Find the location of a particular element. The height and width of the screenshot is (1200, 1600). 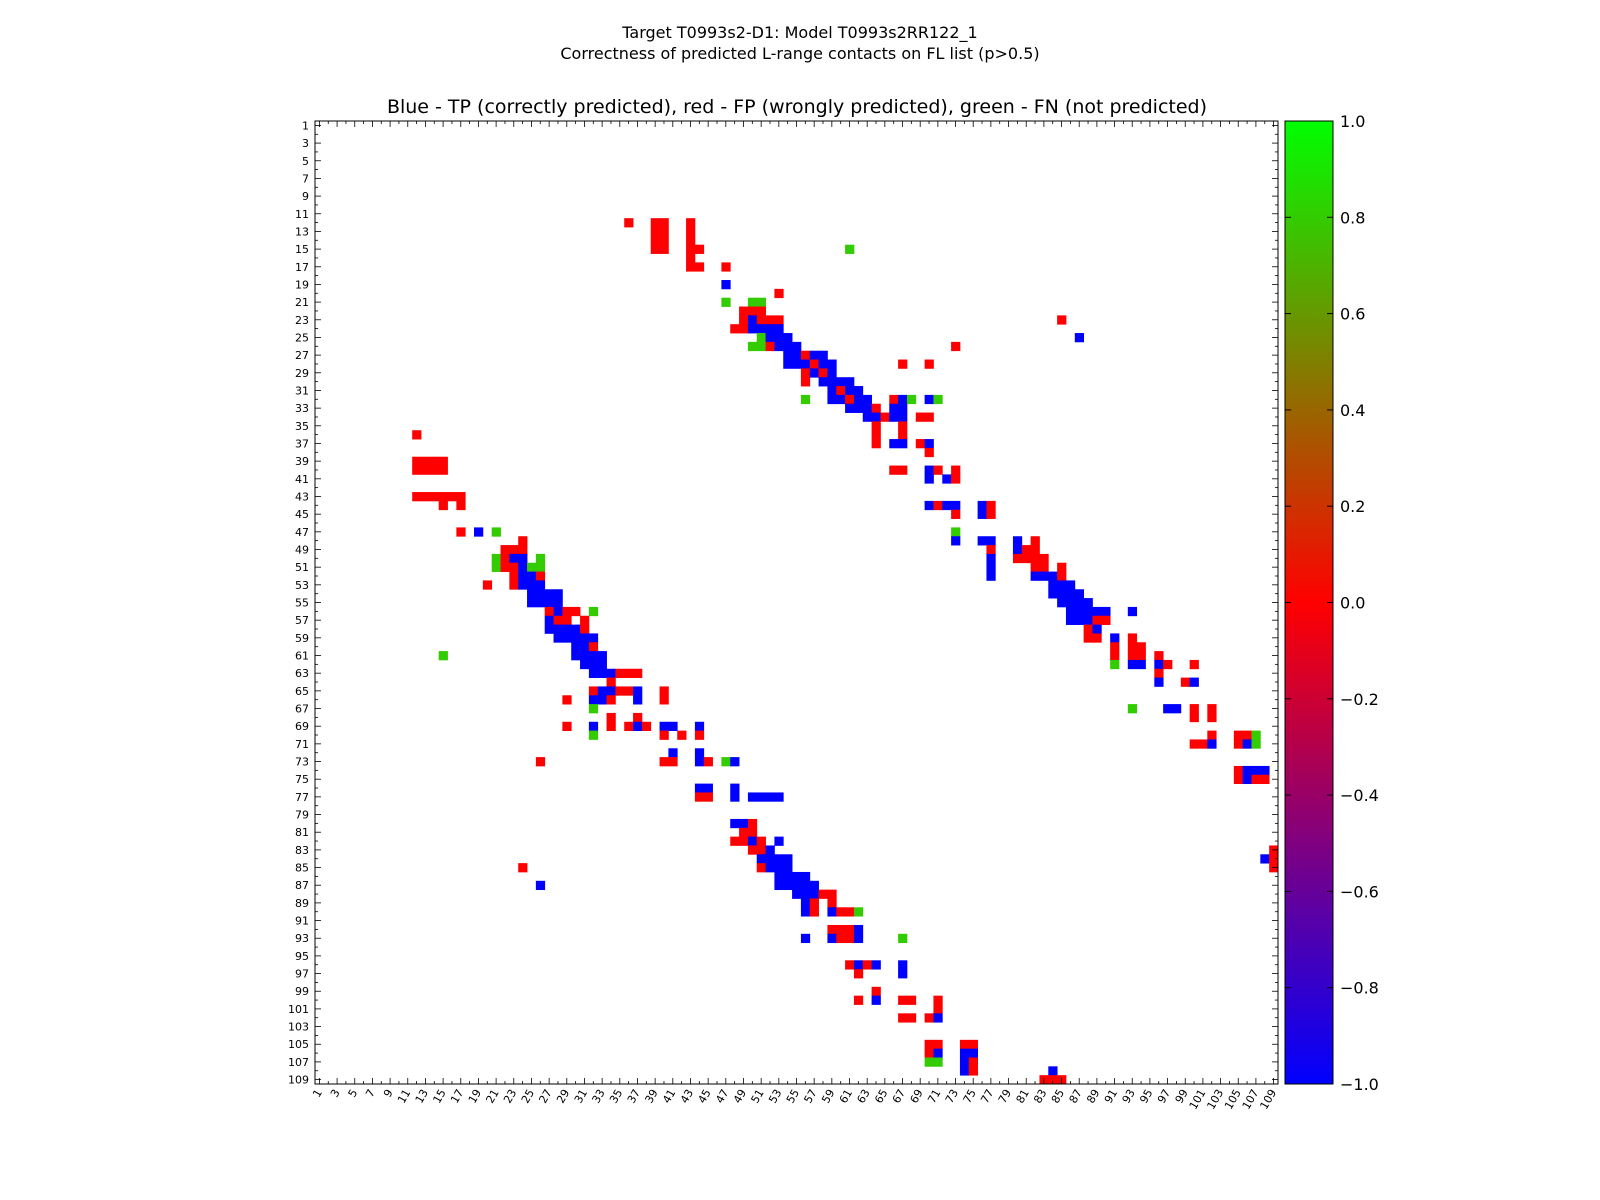

y-tick-label: 81 is located at coordinates (302, 832).